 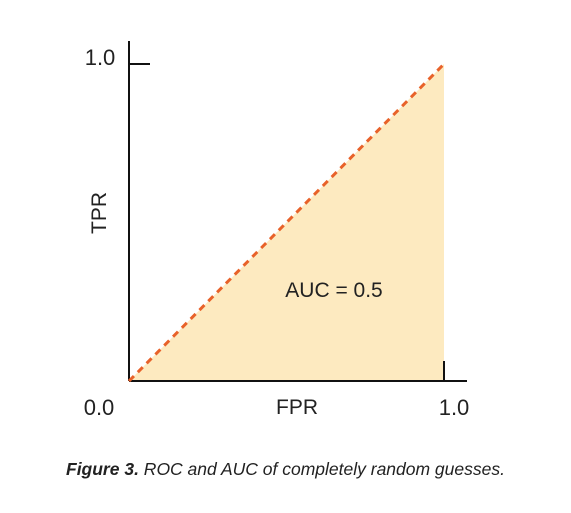 I want to click on y-tick-label-max: 1.0, so click(x=100, y=57).